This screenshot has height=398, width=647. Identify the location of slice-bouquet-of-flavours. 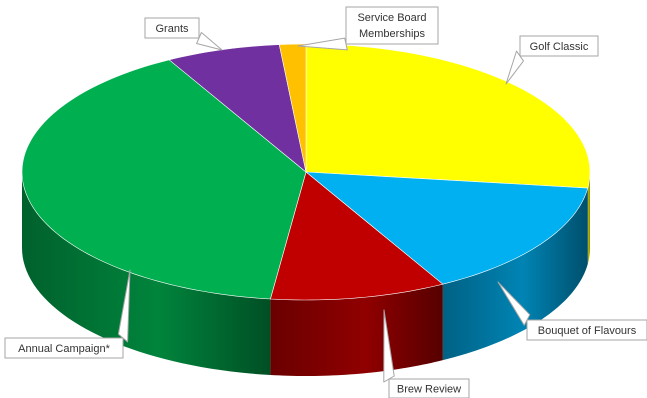
(447, 228).